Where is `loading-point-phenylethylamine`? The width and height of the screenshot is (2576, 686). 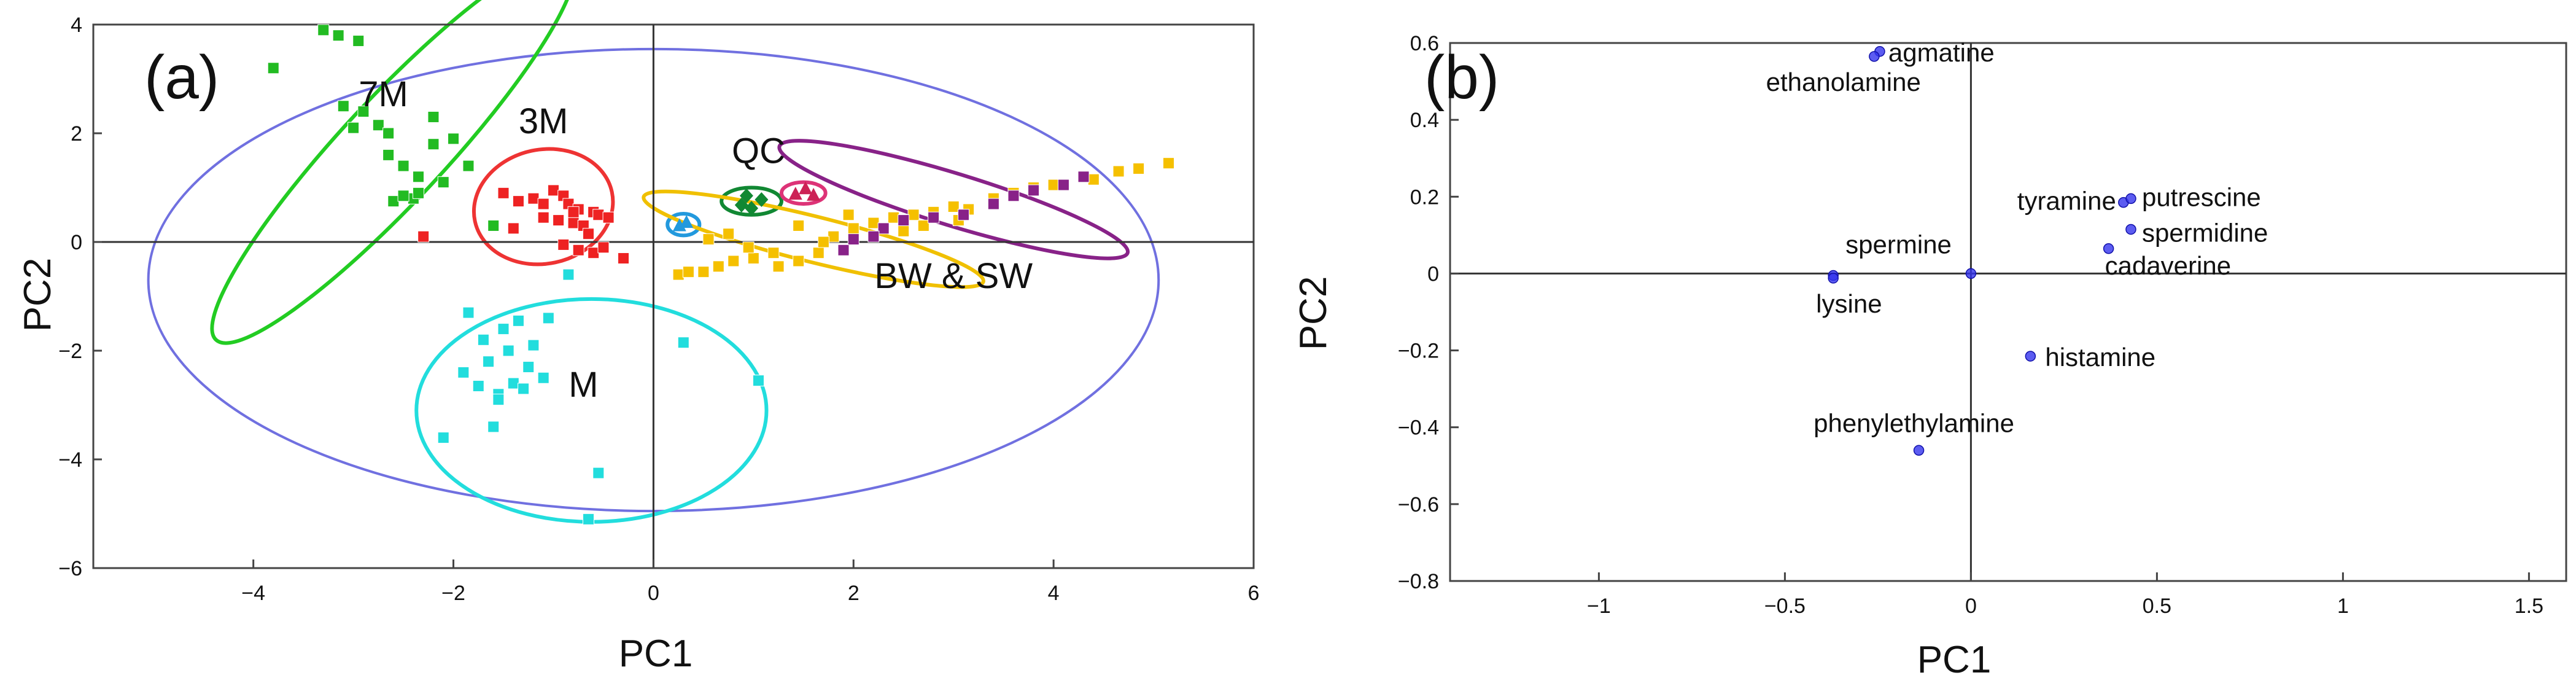
loading-point-phenylethylamine is located at coordinates (1919, 451).